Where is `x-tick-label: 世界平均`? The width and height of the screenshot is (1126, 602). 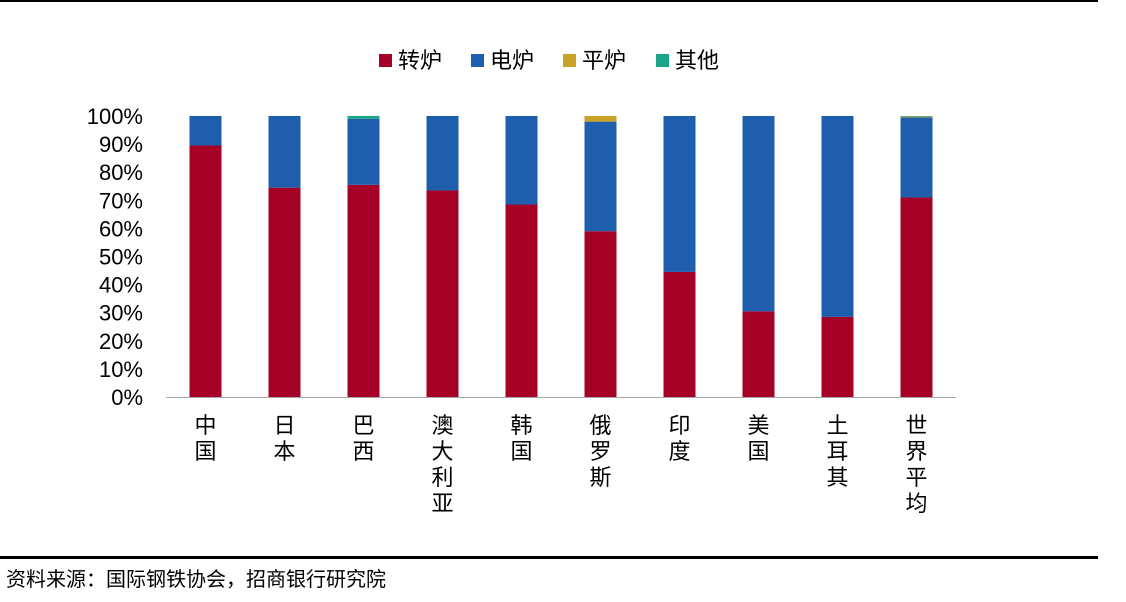 x-tick-label: 世界平均 is located at coordinates (916, 465).